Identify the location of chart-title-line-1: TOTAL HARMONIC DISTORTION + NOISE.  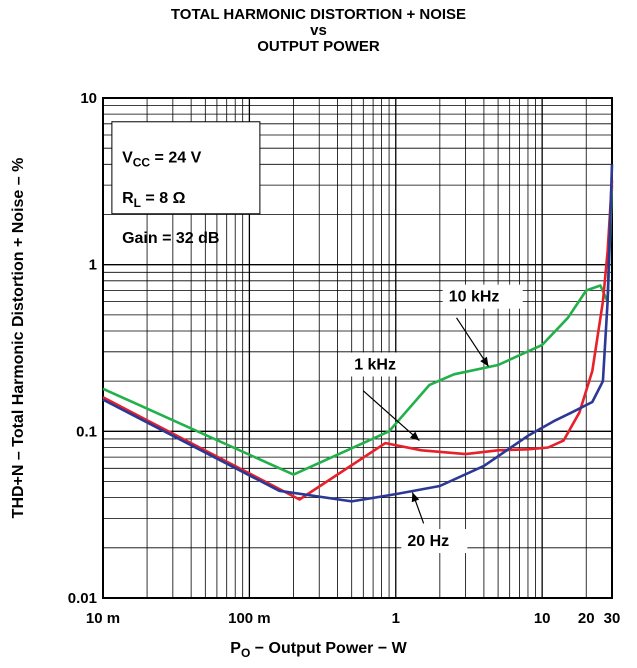
(318, 14).